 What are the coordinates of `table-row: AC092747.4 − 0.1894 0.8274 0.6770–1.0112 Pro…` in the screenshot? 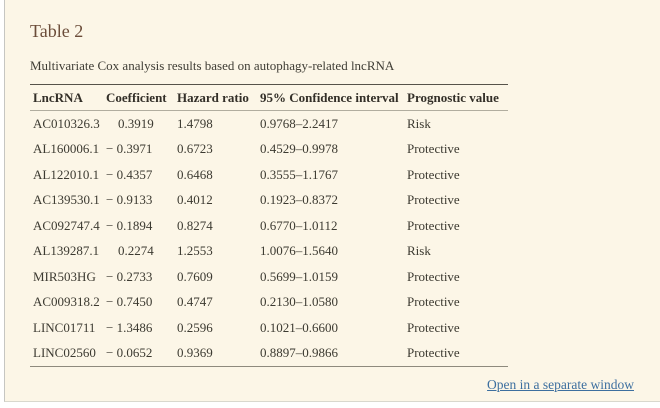 It's located at (269, 226).